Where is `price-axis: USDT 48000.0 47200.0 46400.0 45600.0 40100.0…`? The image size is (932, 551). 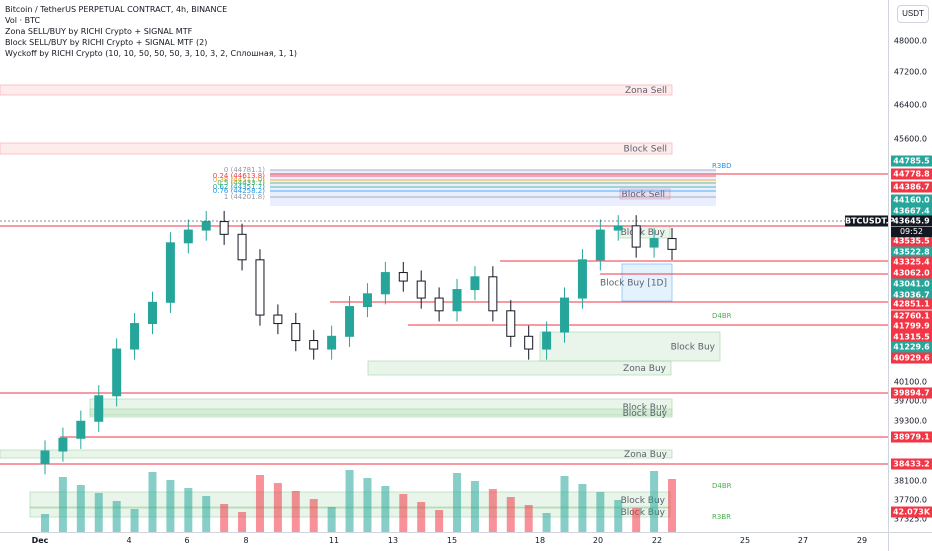
price-axis: USDT 48000.0 47200.0 46400.0 45600.0 40100.0… is located at coordinates (910, 266).